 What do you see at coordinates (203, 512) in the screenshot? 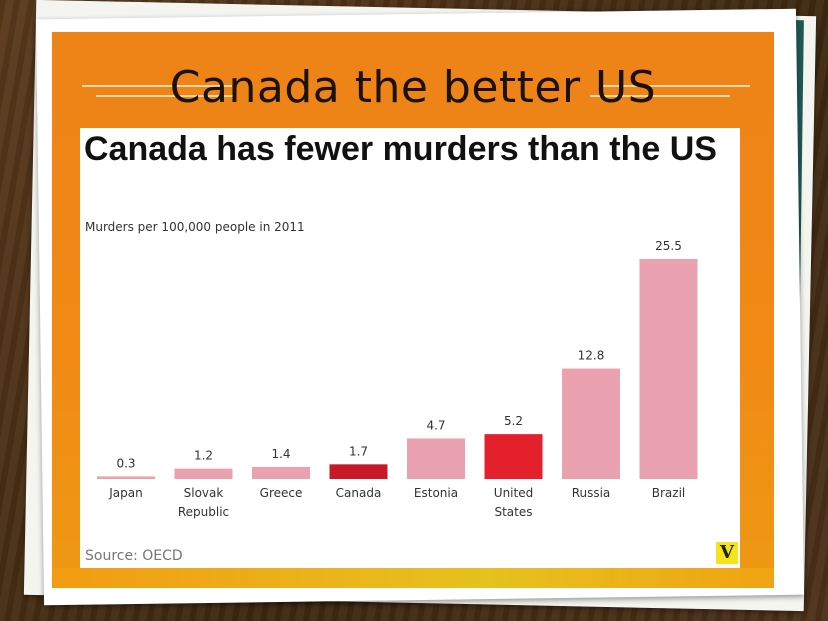
I see `category-label-slovak-republic-line2: Republic` at bounding box center [203, 512].